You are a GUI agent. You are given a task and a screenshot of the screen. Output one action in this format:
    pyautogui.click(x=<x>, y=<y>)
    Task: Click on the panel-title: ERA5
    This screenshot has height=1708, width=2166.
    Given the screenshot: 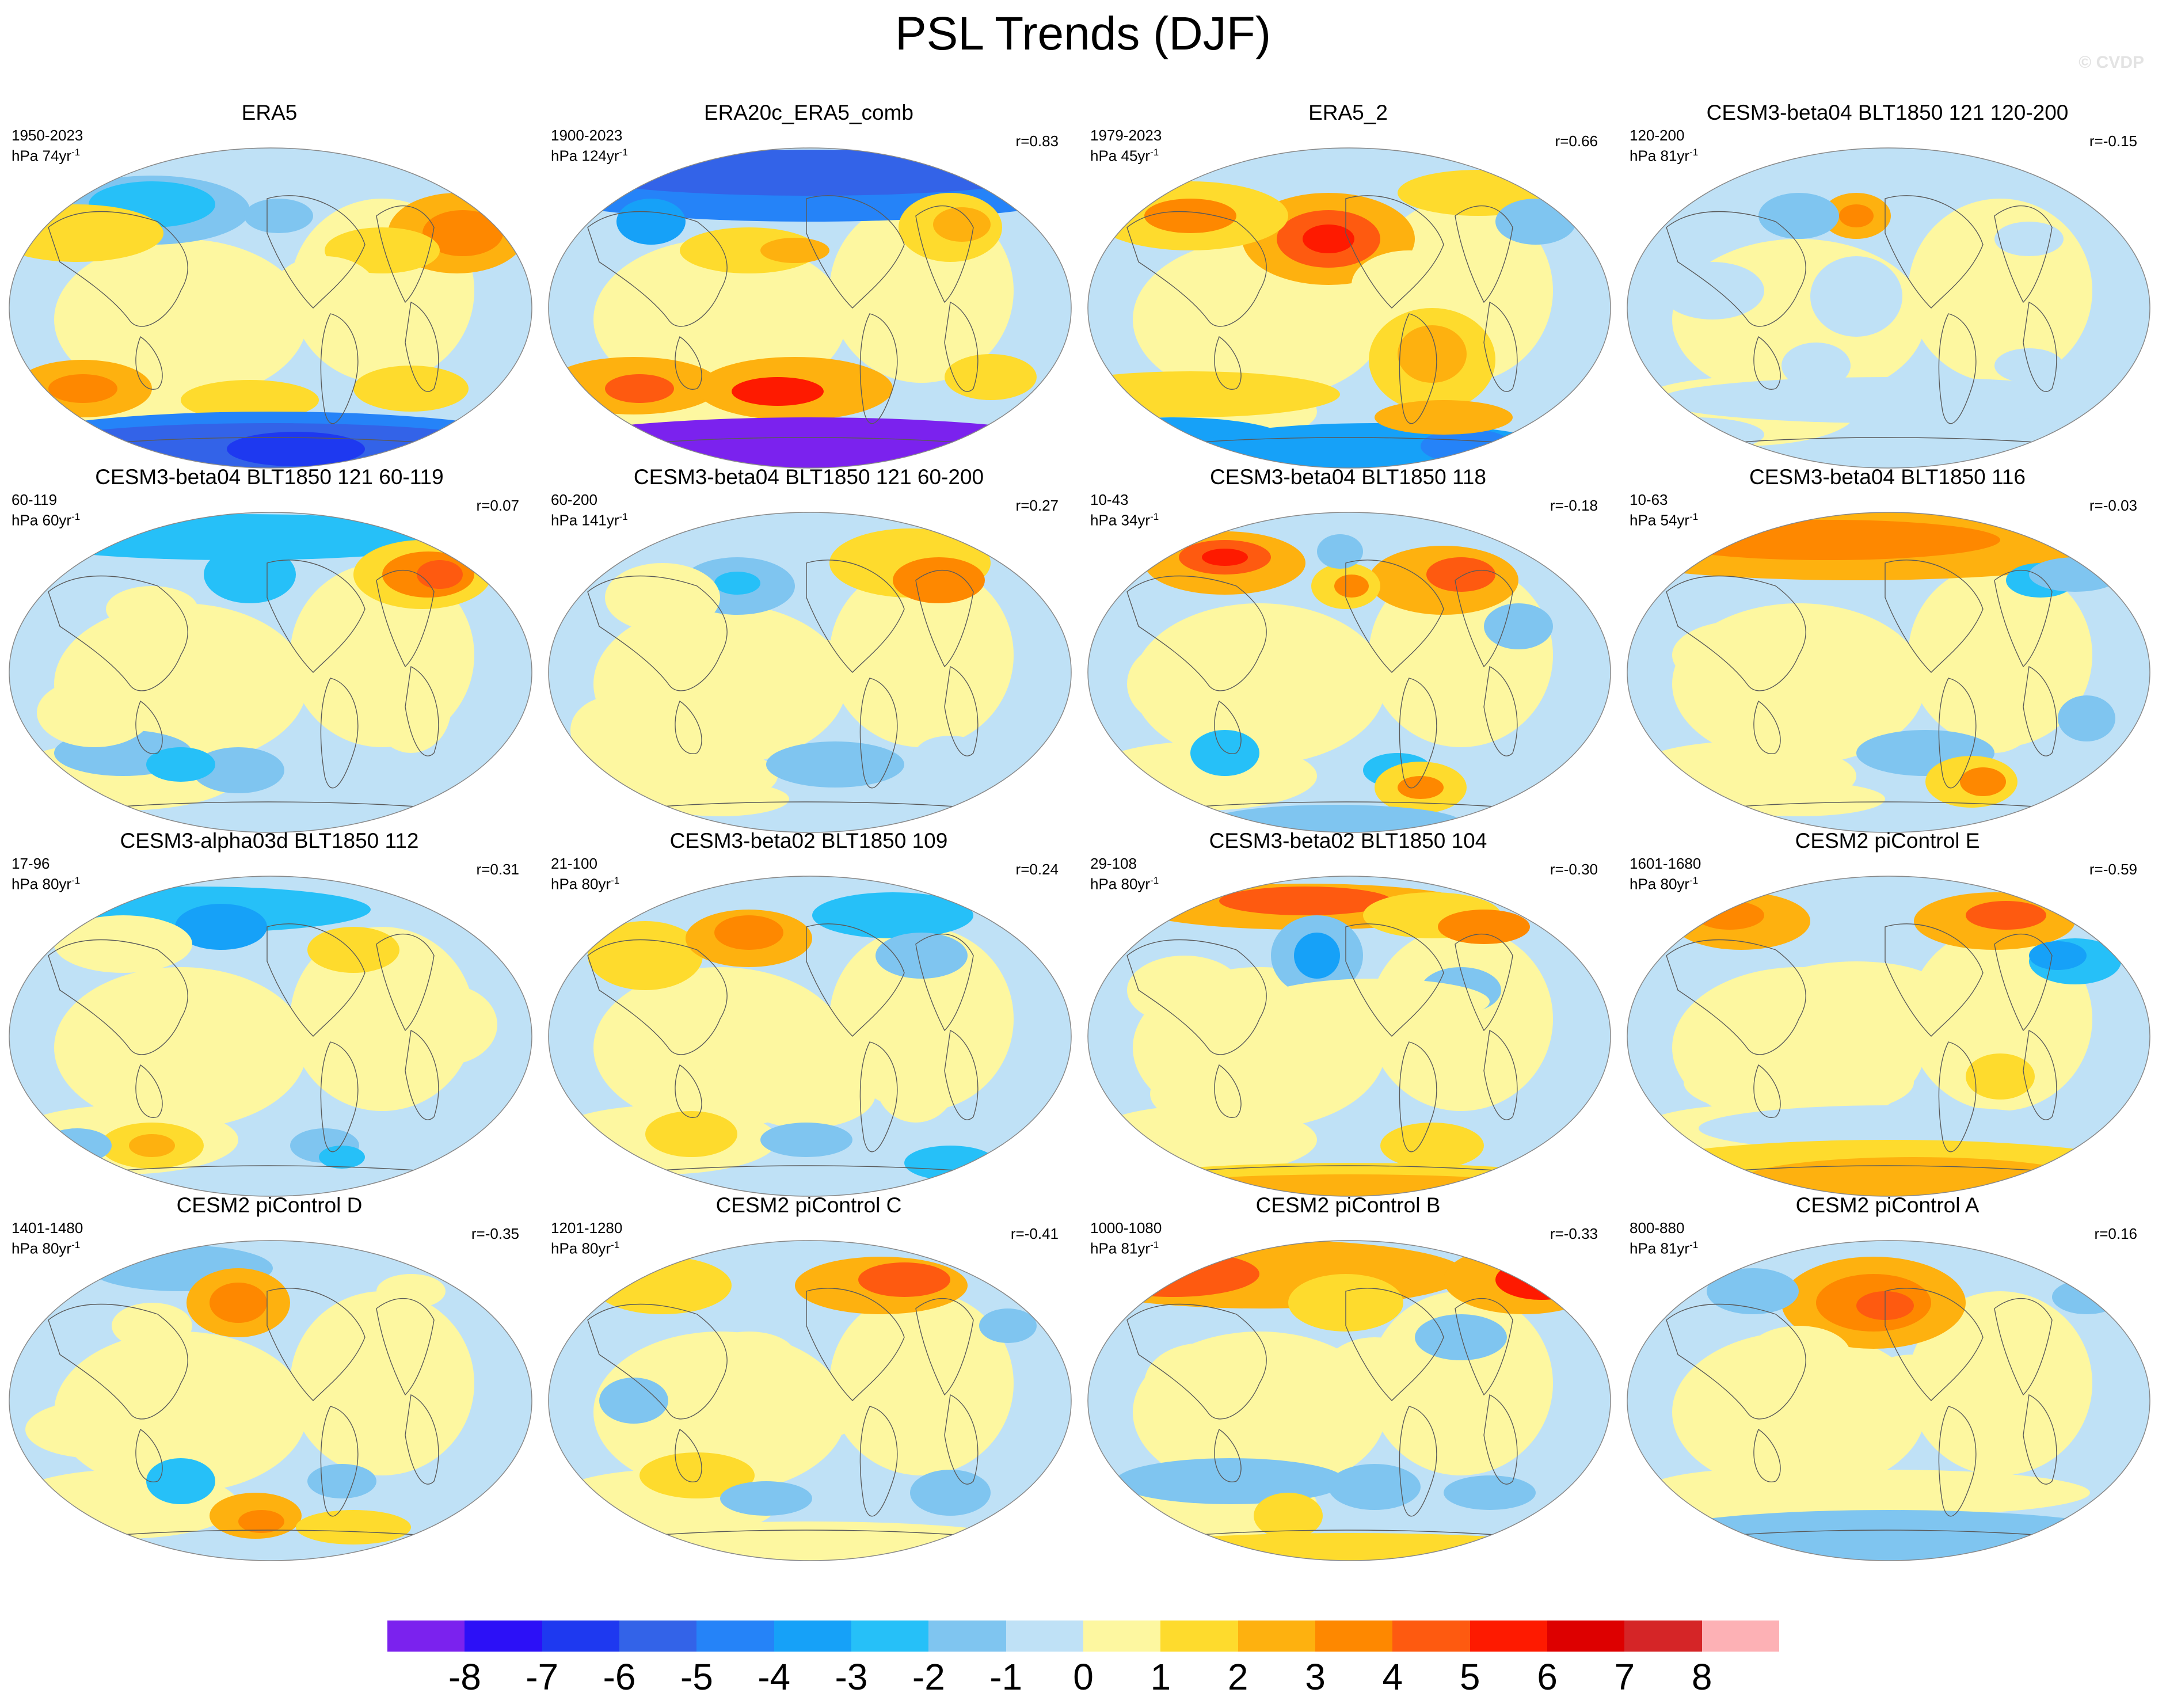 What is the action you would take?
    pyautogui.click(x=269, y=112)
    